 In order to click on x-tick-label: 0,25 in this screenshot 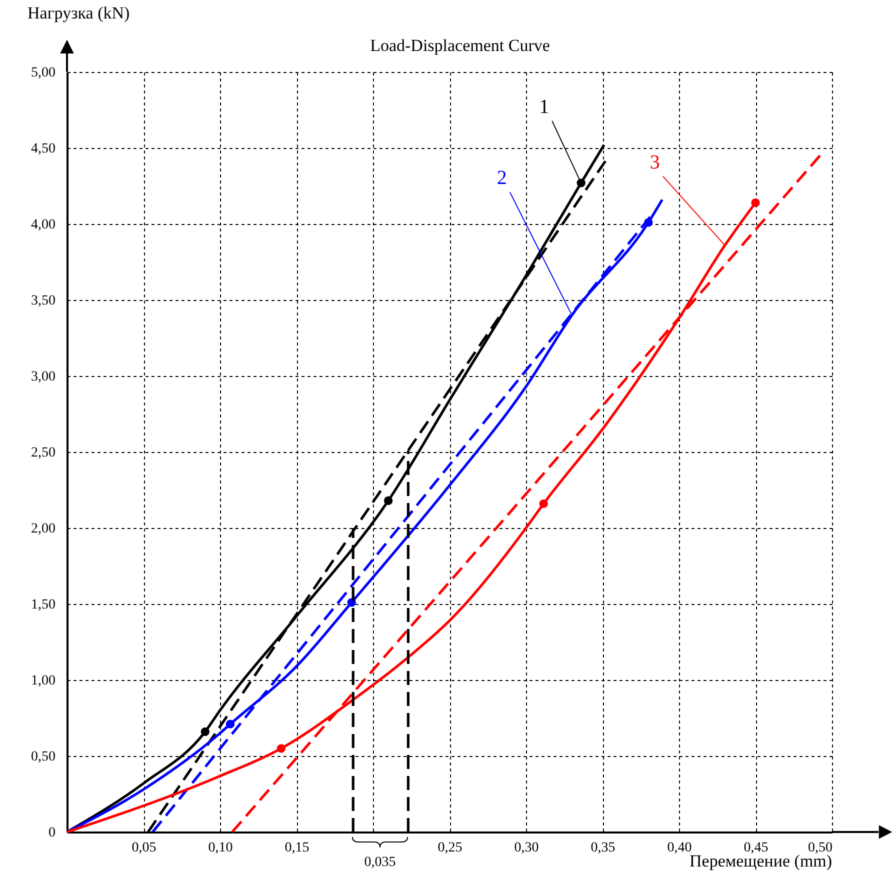, I will do `click(450, 848)`.